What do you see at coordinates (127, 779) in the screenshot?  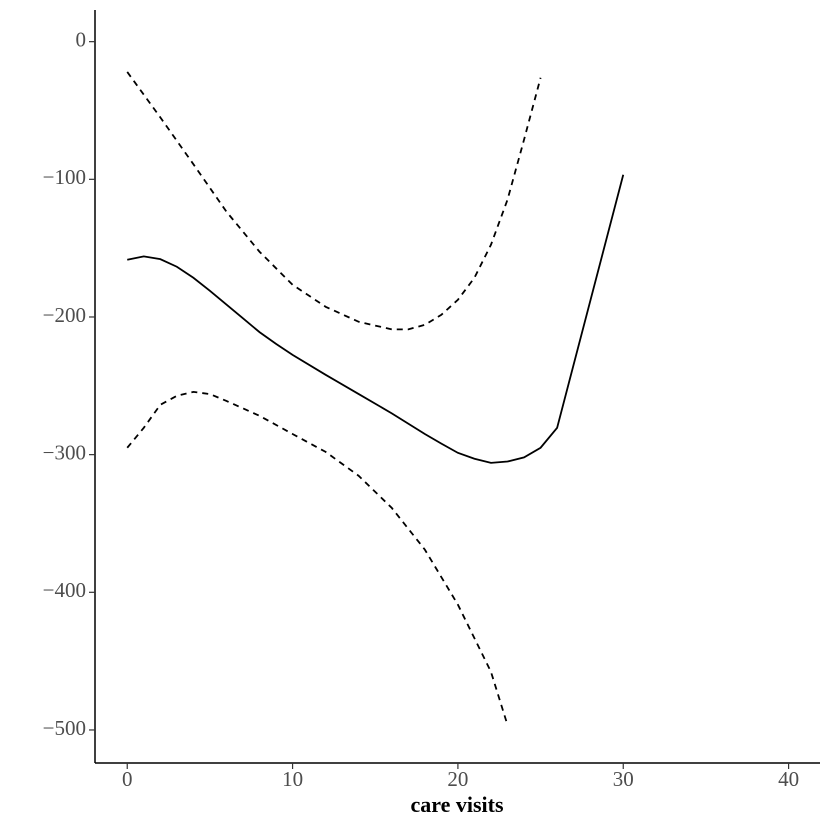 I see `x-tick-label: 0` at bounding box center [127, 779].